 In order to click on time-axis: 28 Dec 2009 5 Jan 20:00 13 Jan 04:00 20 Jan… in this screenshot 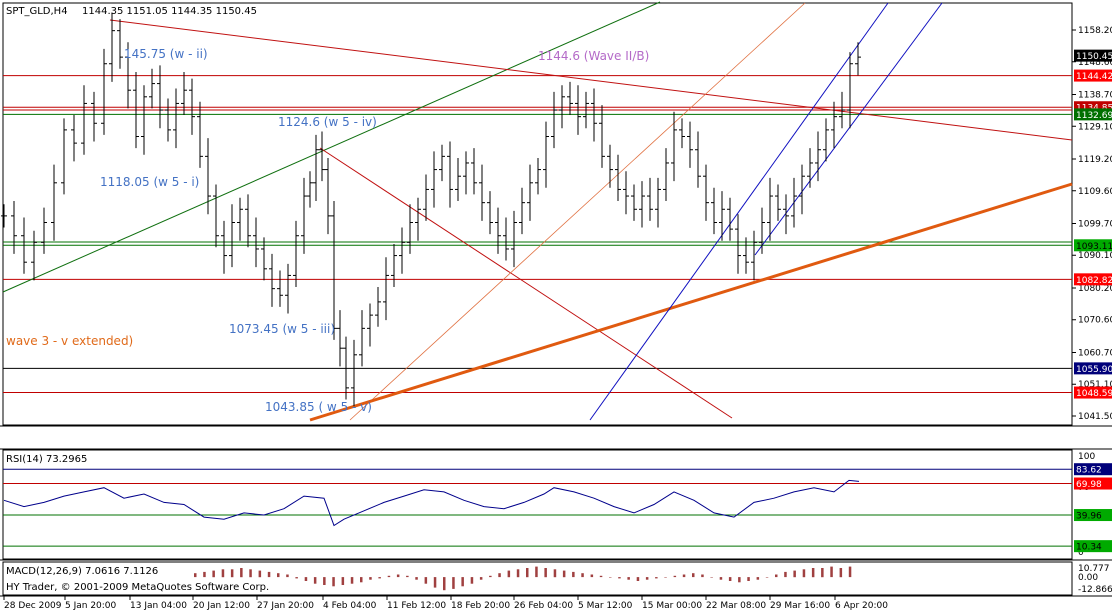, I will do `click(445, 603)`.